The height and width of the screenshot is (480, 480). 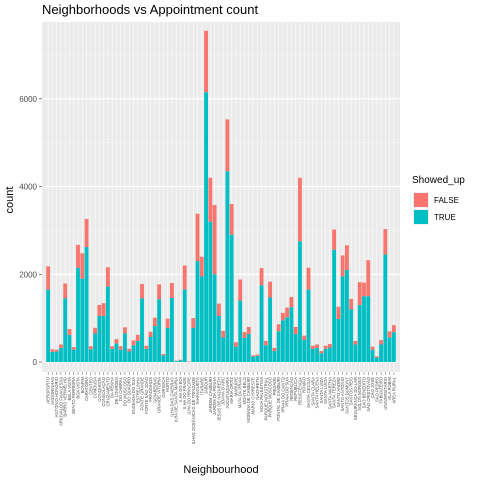 I want to click on x-tick-label: ENSEADA DO SUÁ, so click(x=133, y=395).